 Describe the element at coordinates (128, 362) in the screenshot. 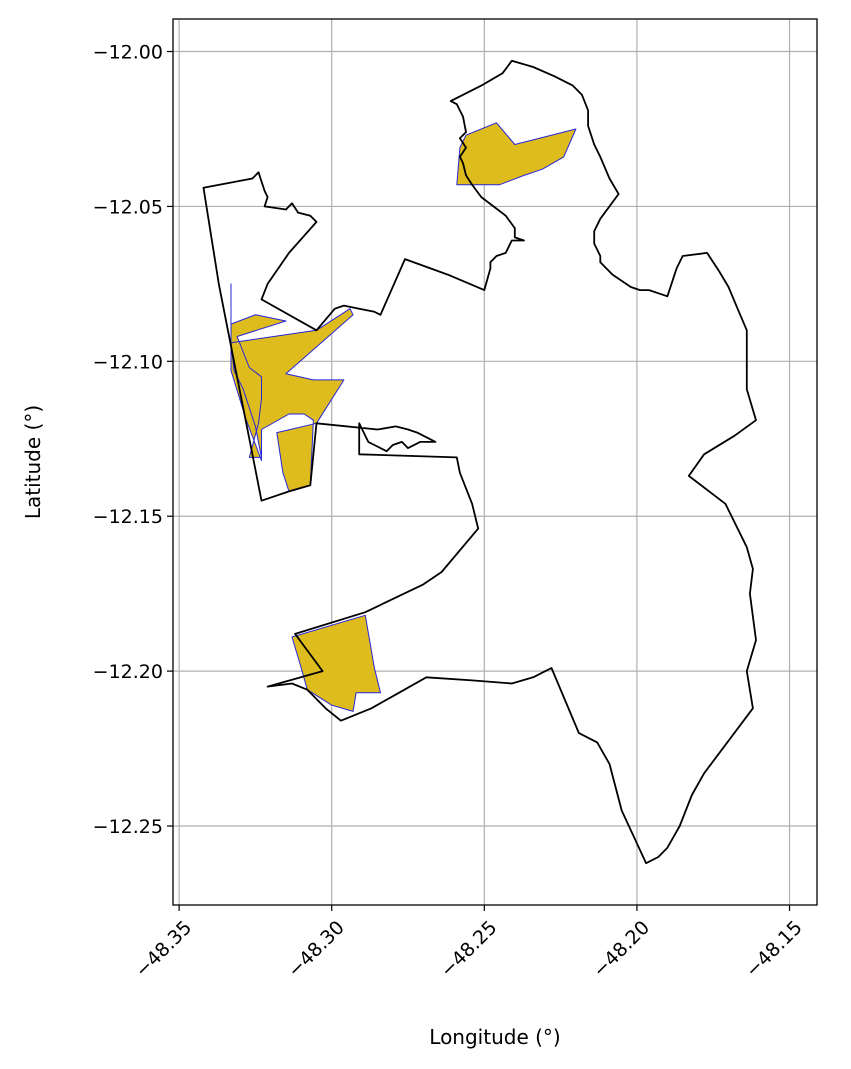

I see `y-tick-label: −12.10` at that location.